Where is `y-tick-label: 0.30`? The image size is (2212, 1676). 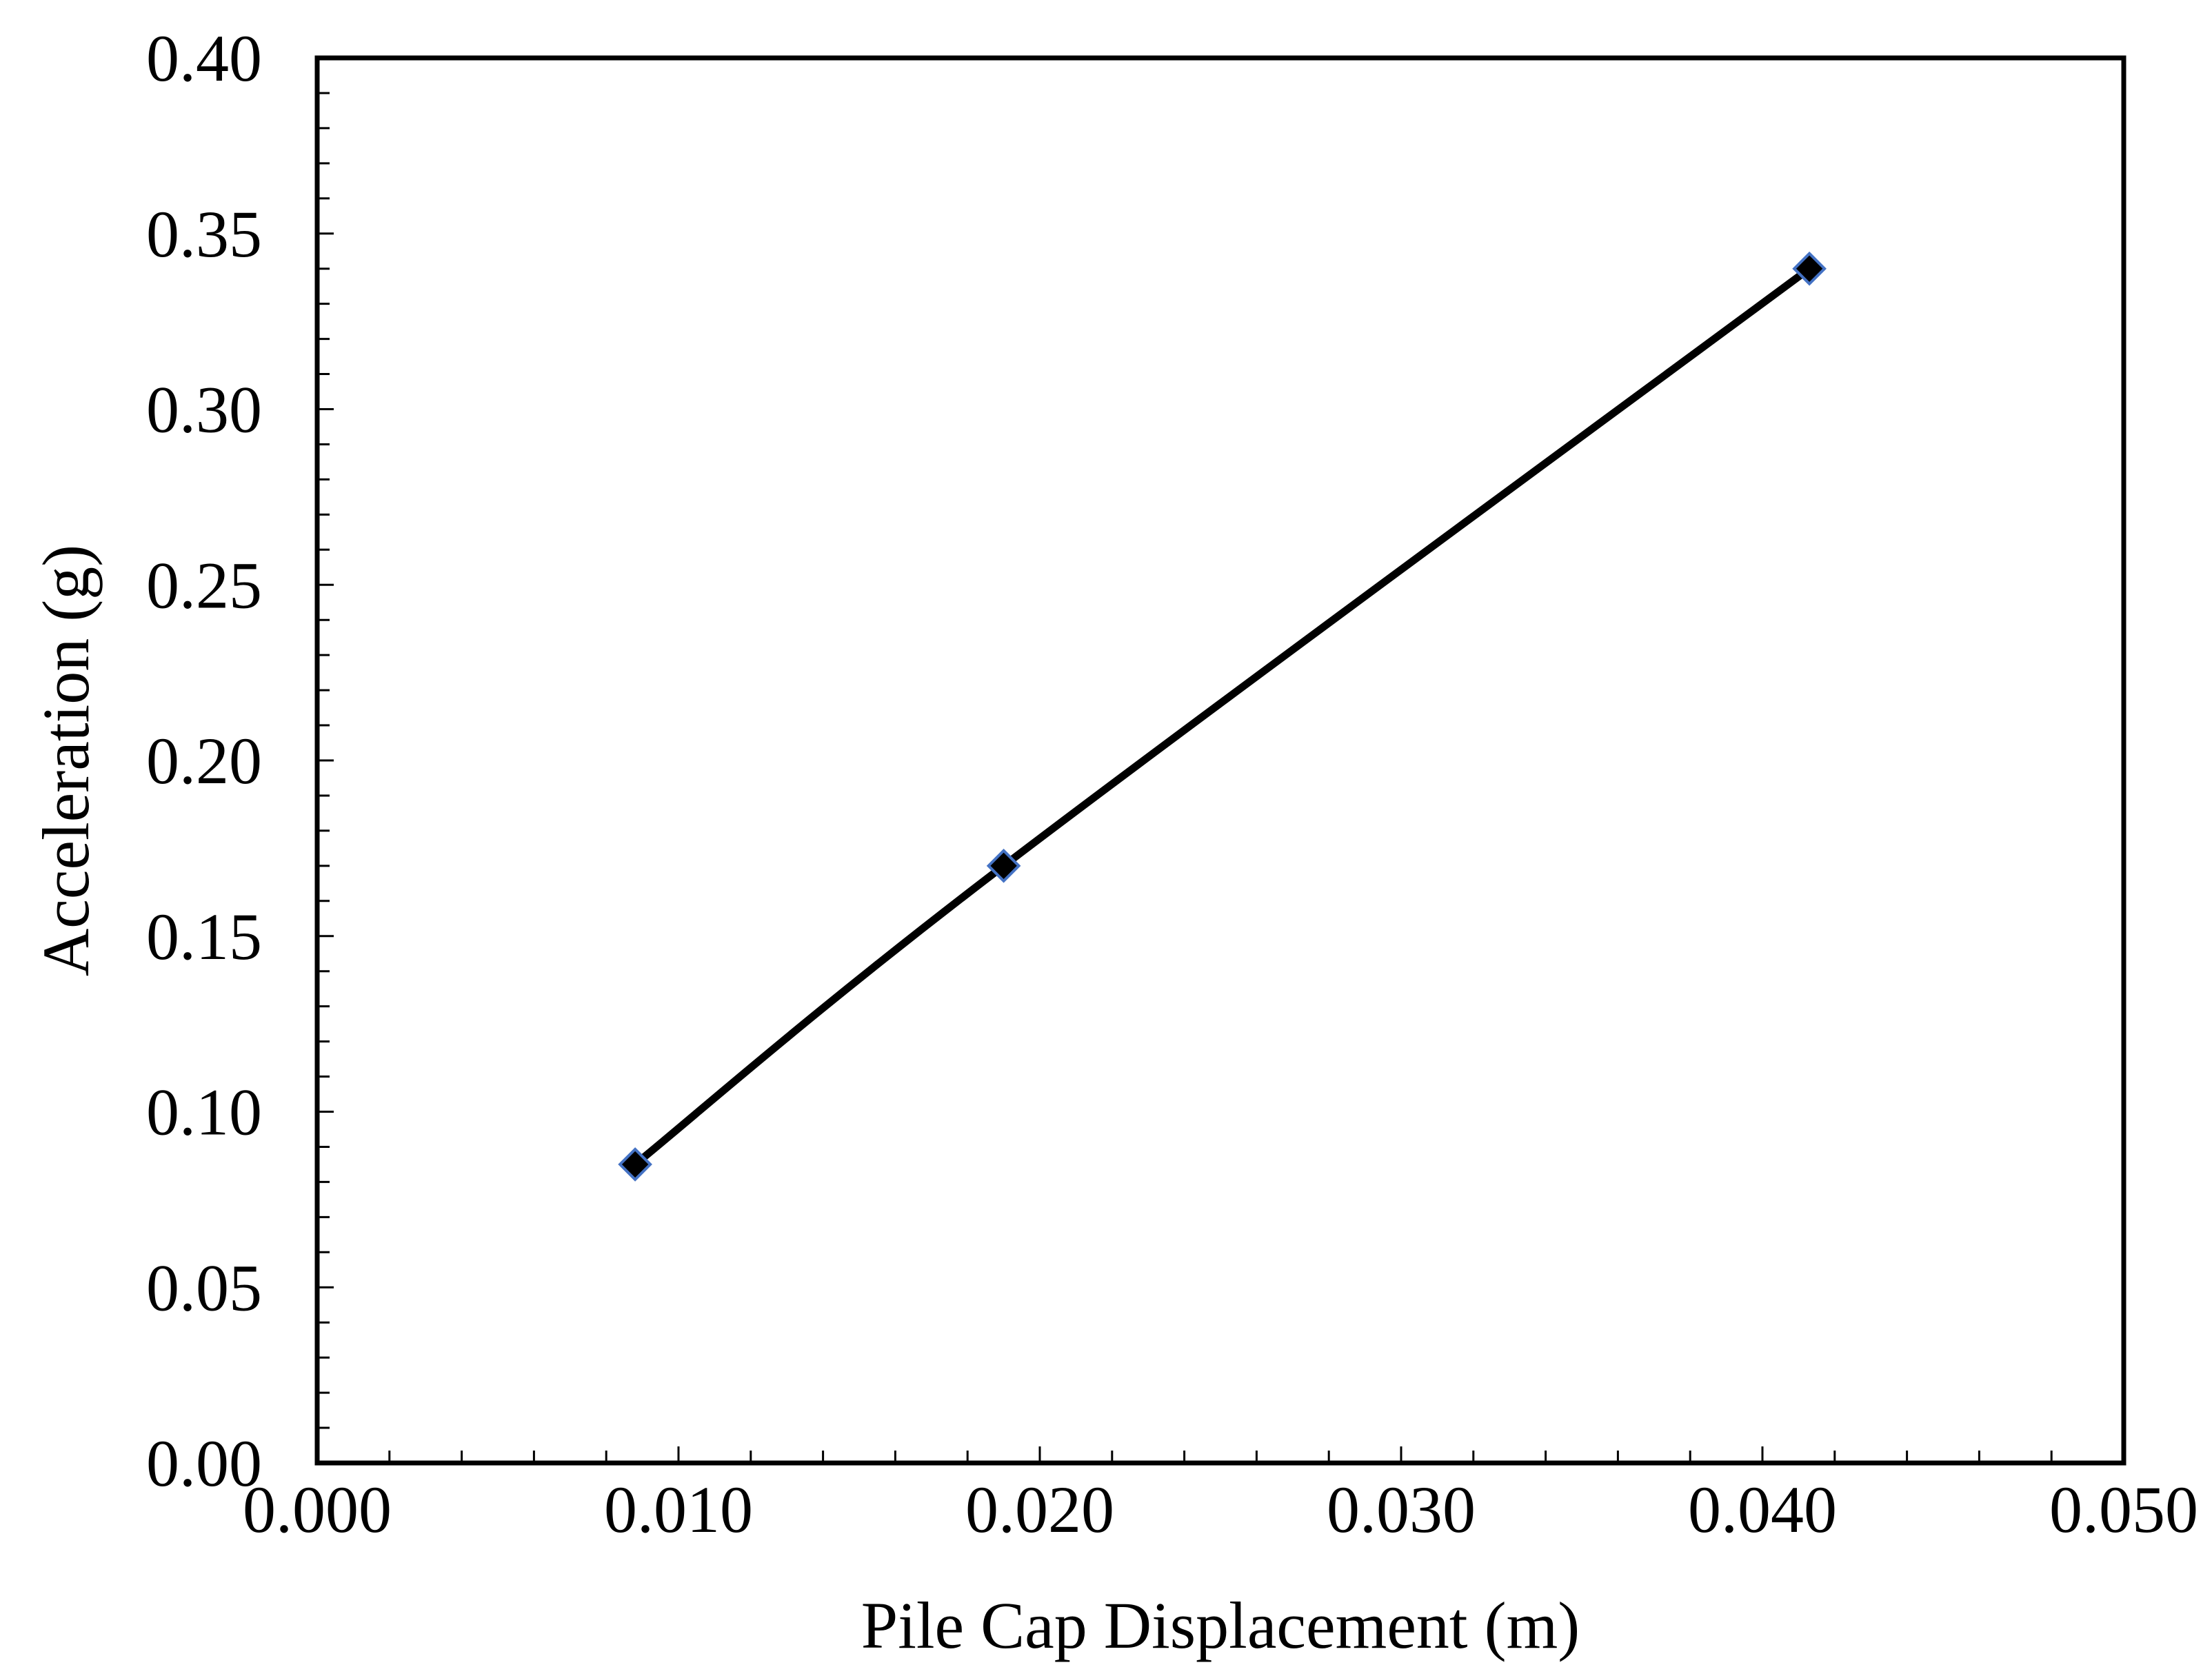 y-tick-label: 0.30 is located at coordinates (204, 410).